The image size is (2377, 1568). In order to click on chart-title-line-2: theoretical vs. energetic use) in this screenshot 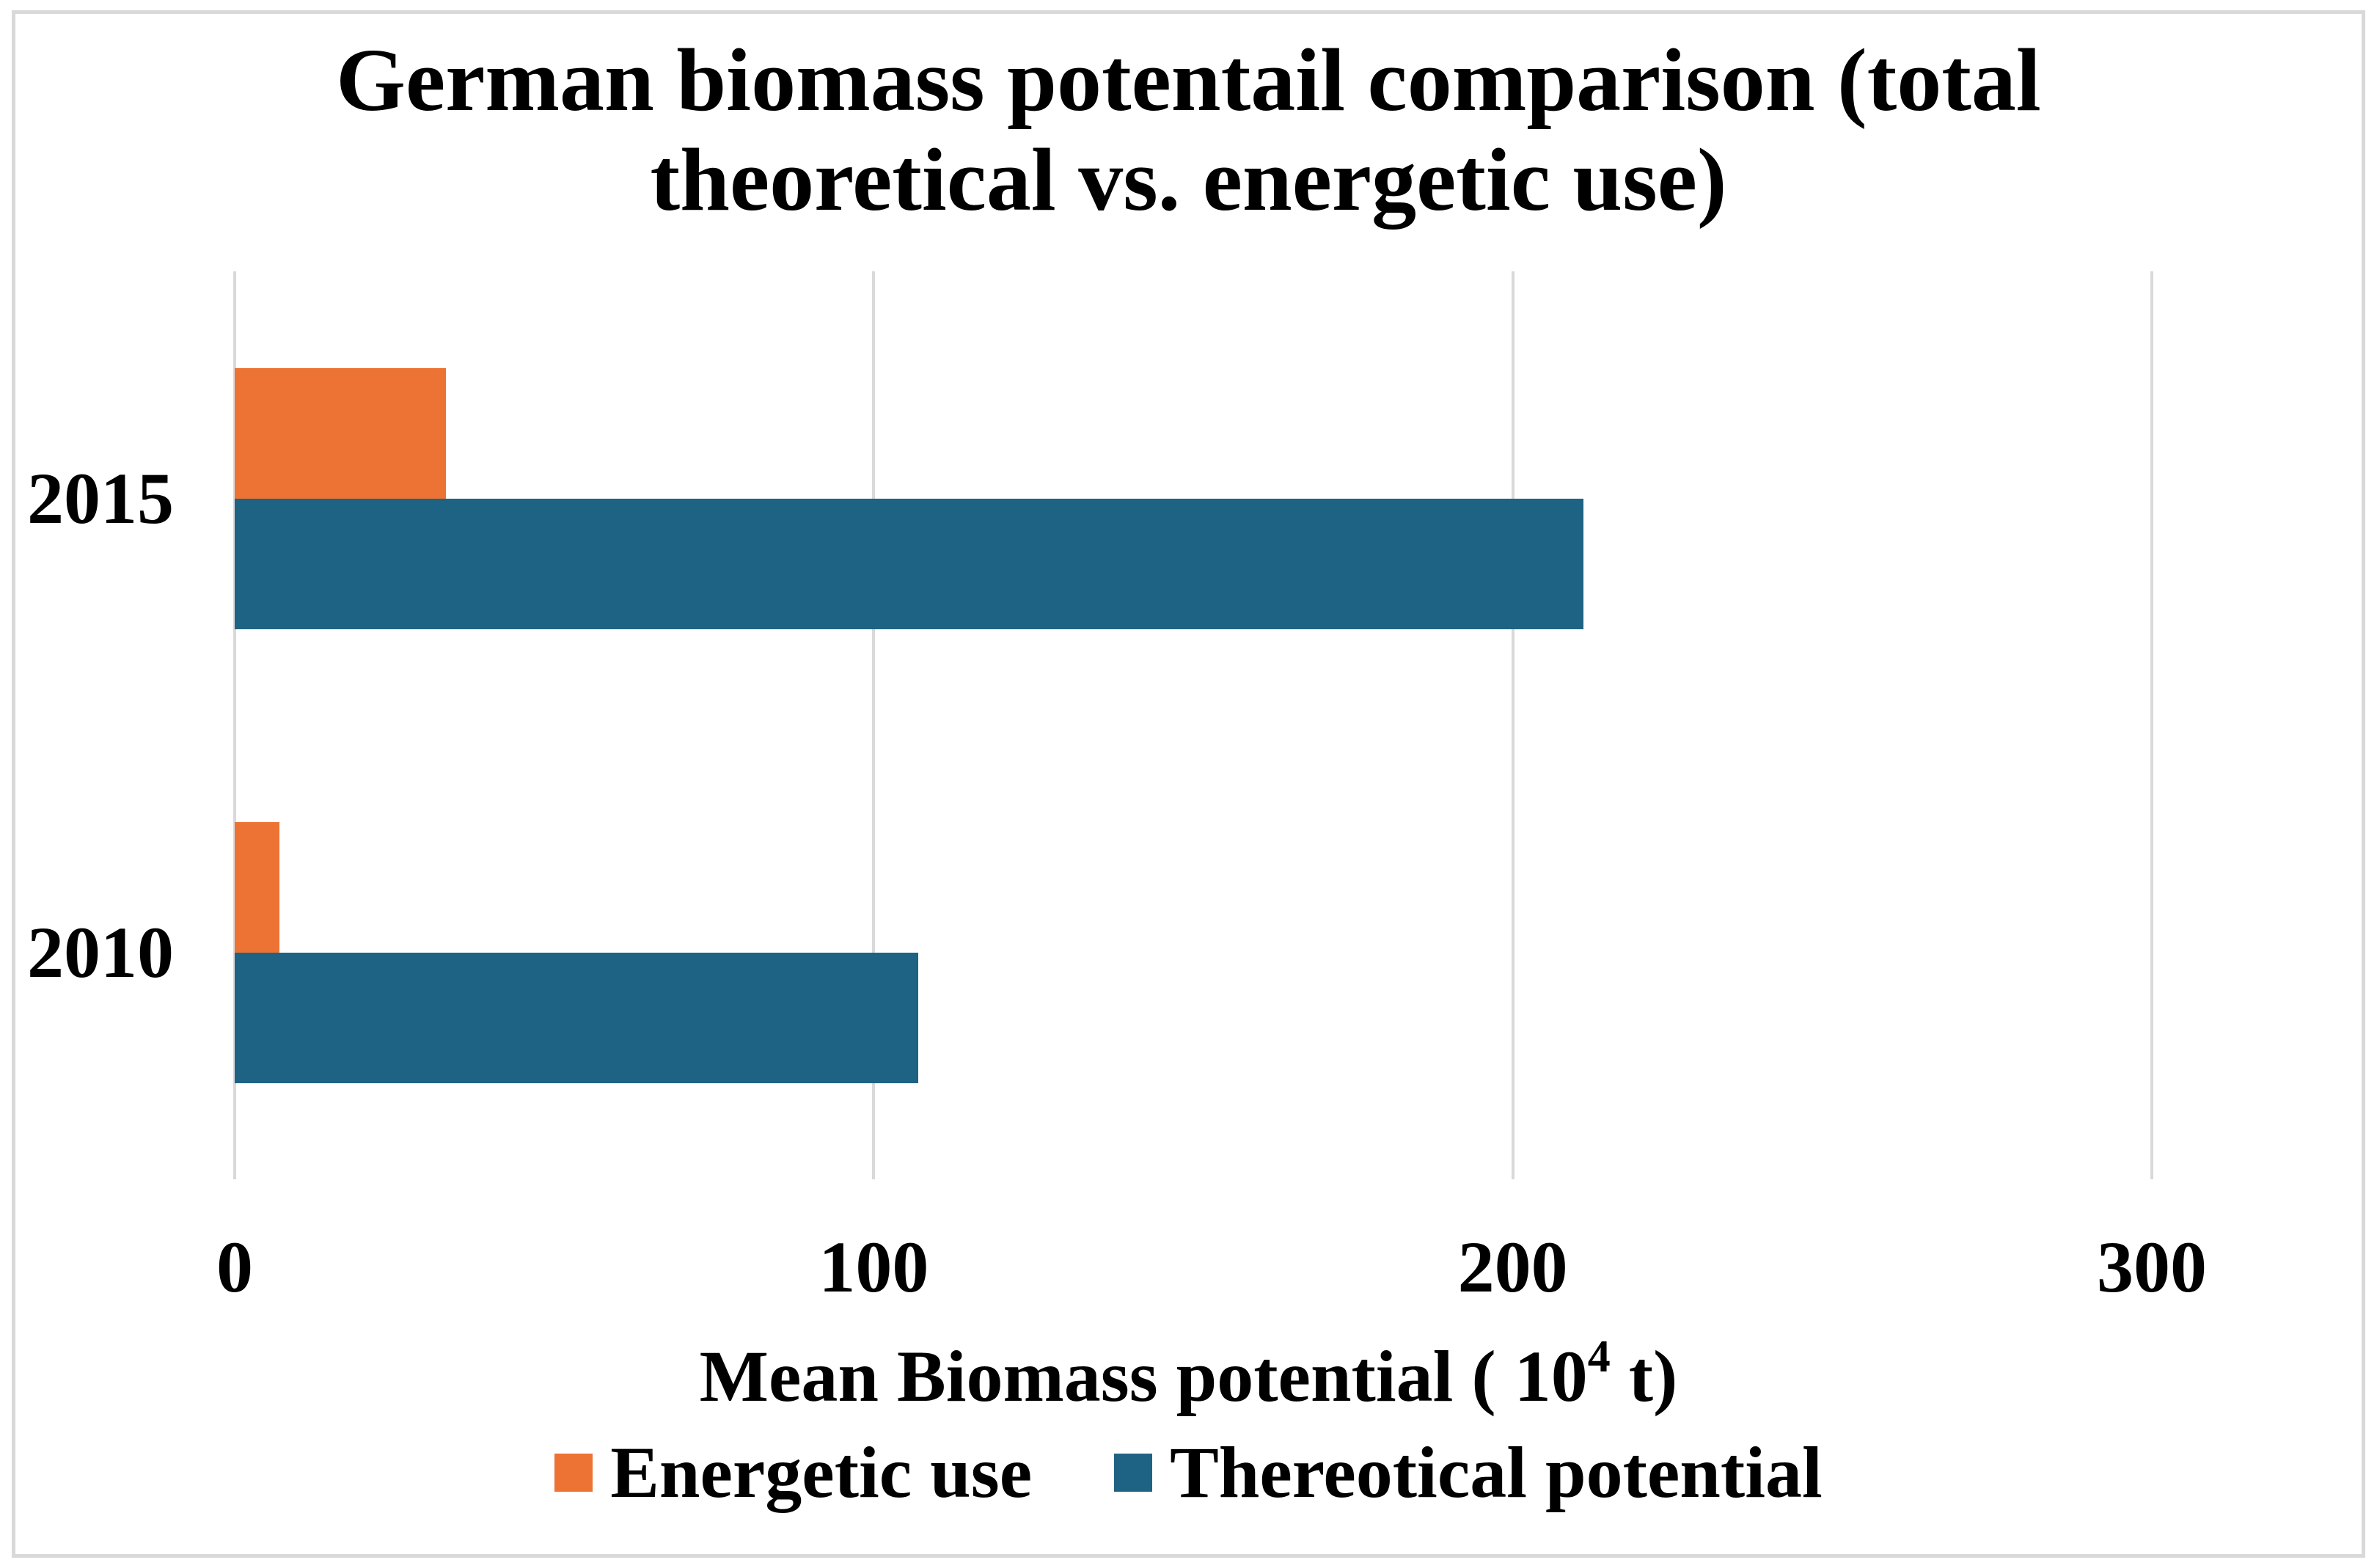, I will do `click(1188, 180)`.